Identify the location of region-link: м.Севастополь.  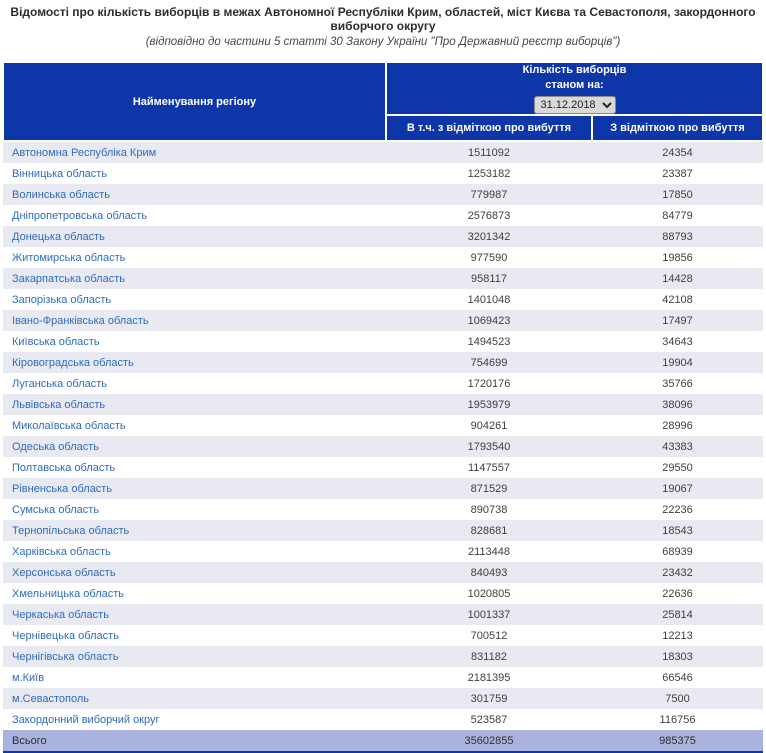
(51, 698).